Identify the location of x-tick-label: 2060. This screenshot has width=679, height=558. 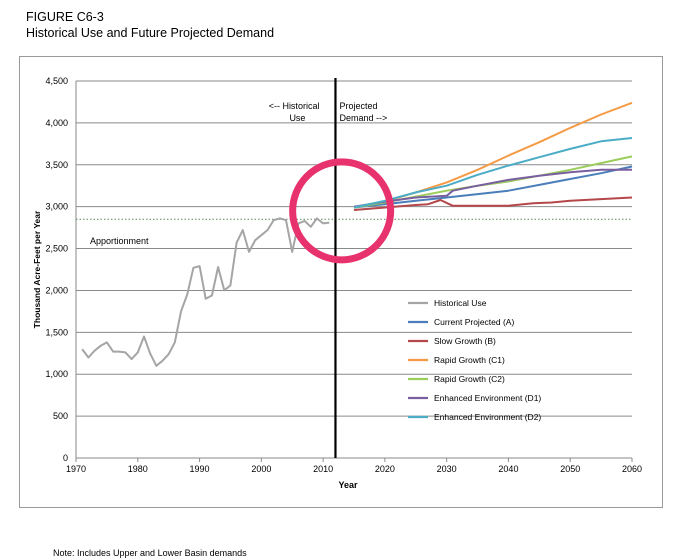
(632, 469).